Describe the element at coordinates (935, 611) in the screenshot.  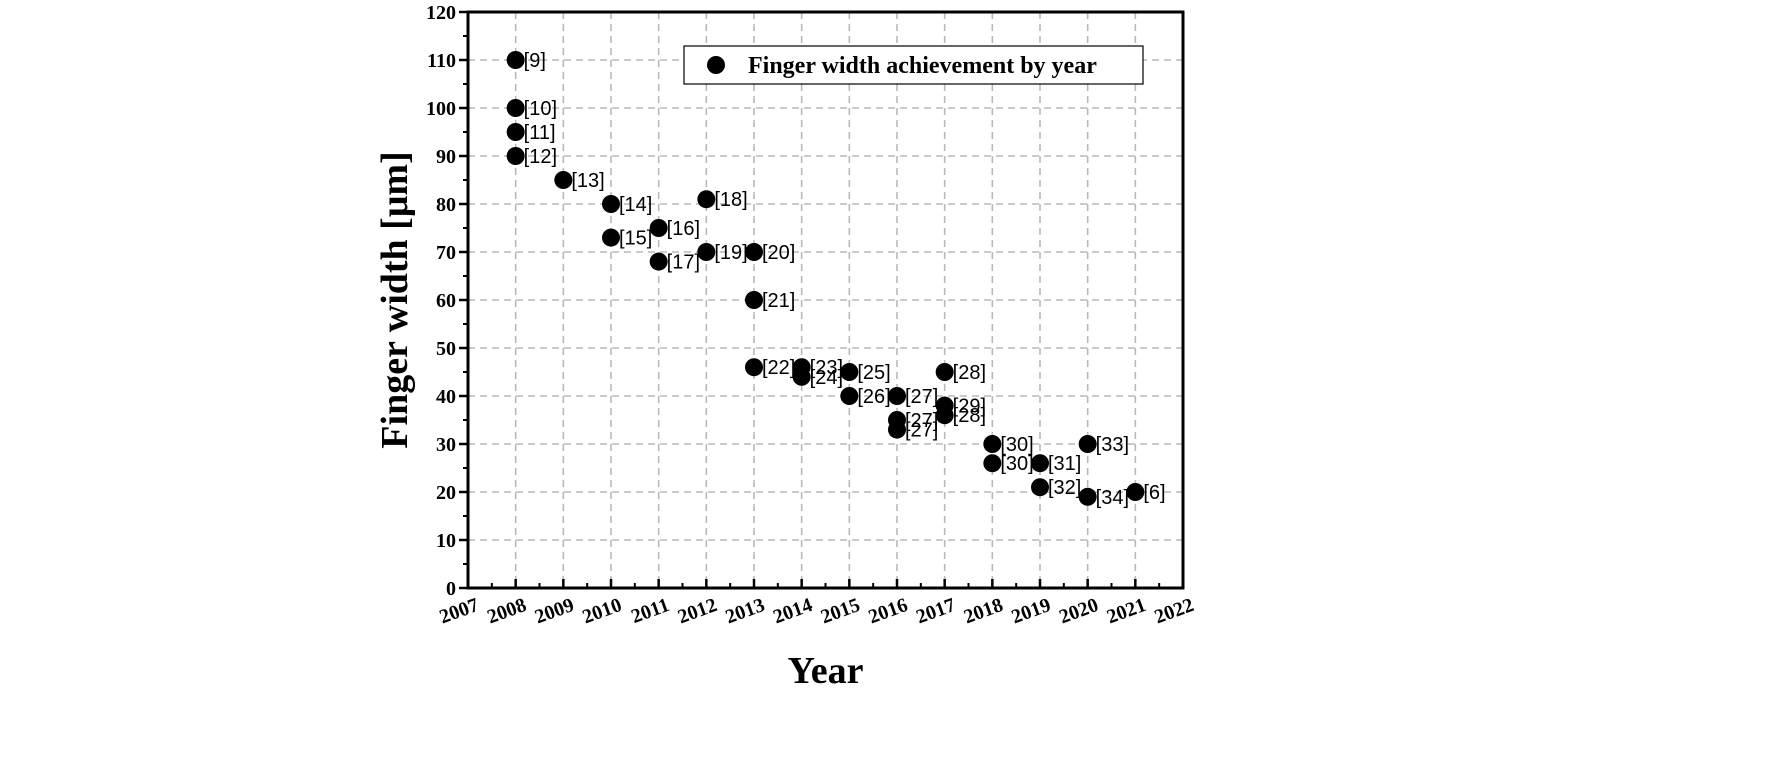
I see `x-tick-label: 2017` at that location.